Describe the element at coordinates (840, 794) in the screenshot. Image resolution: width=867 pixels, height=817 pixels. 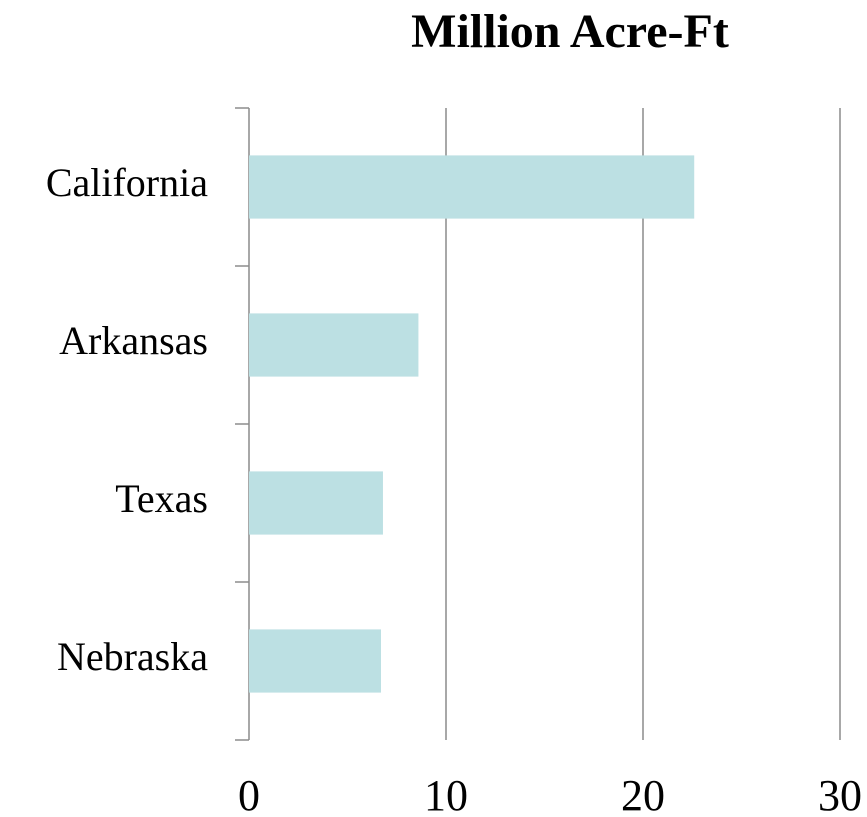
I see `x-tick-label: 30` at that location.